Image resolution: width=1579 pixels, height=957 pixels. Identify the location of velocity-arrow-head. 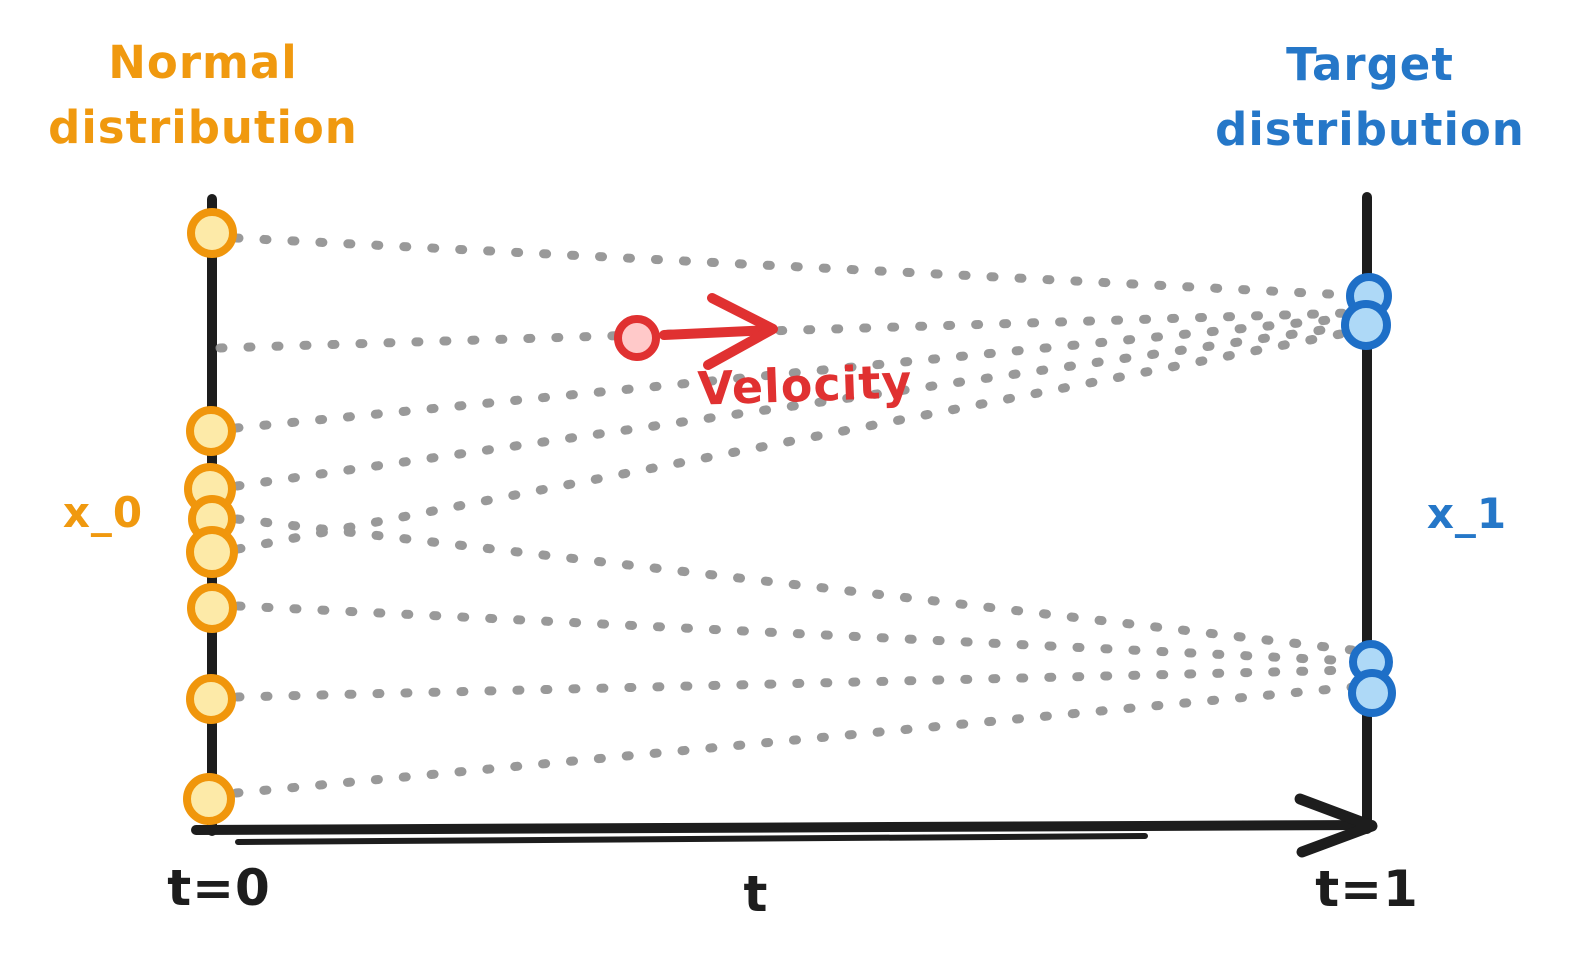
(740, 331).